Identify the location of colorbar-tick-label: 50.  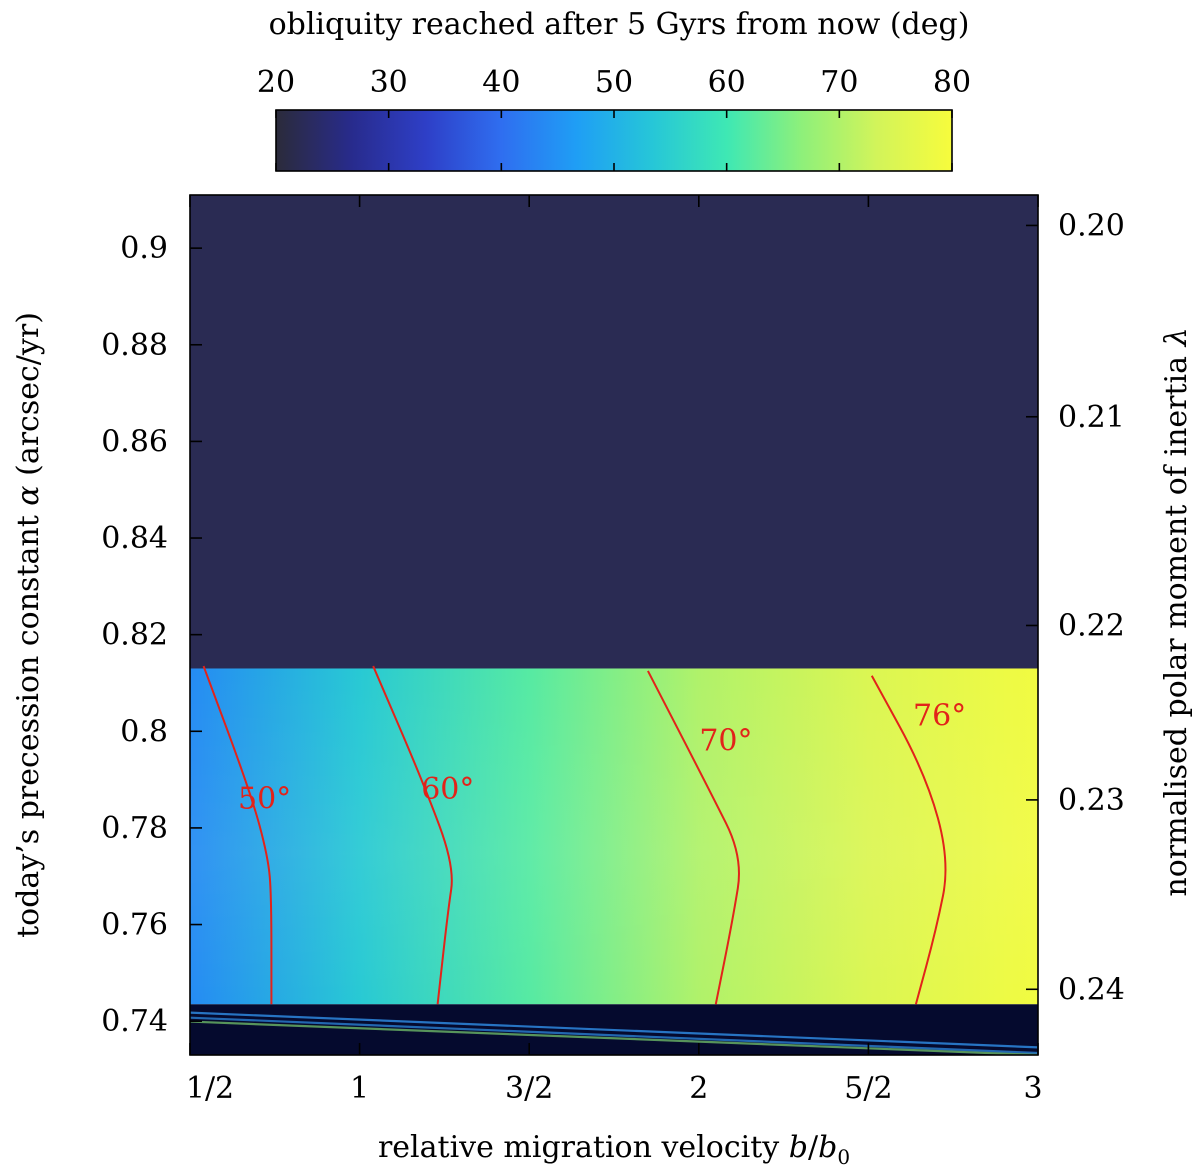
(614, 82).